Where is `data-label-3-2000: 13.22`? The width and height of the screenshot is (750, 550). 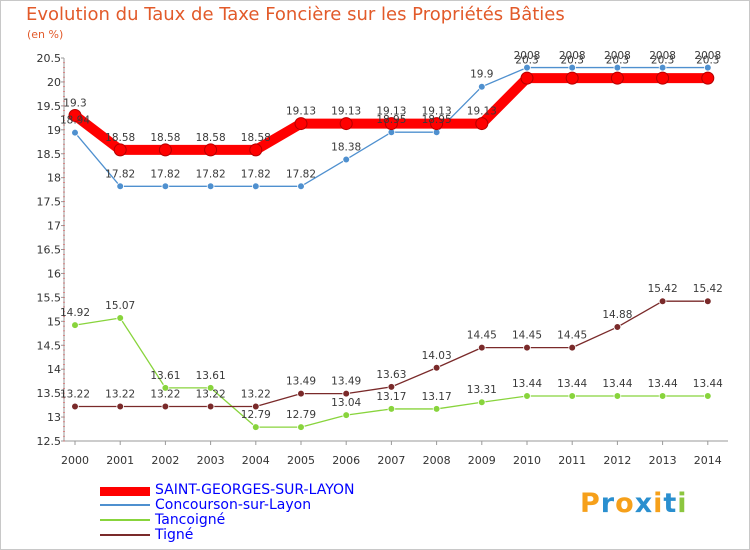
data-label-3-2000: 13.22 is located at coordinates (75, 395).